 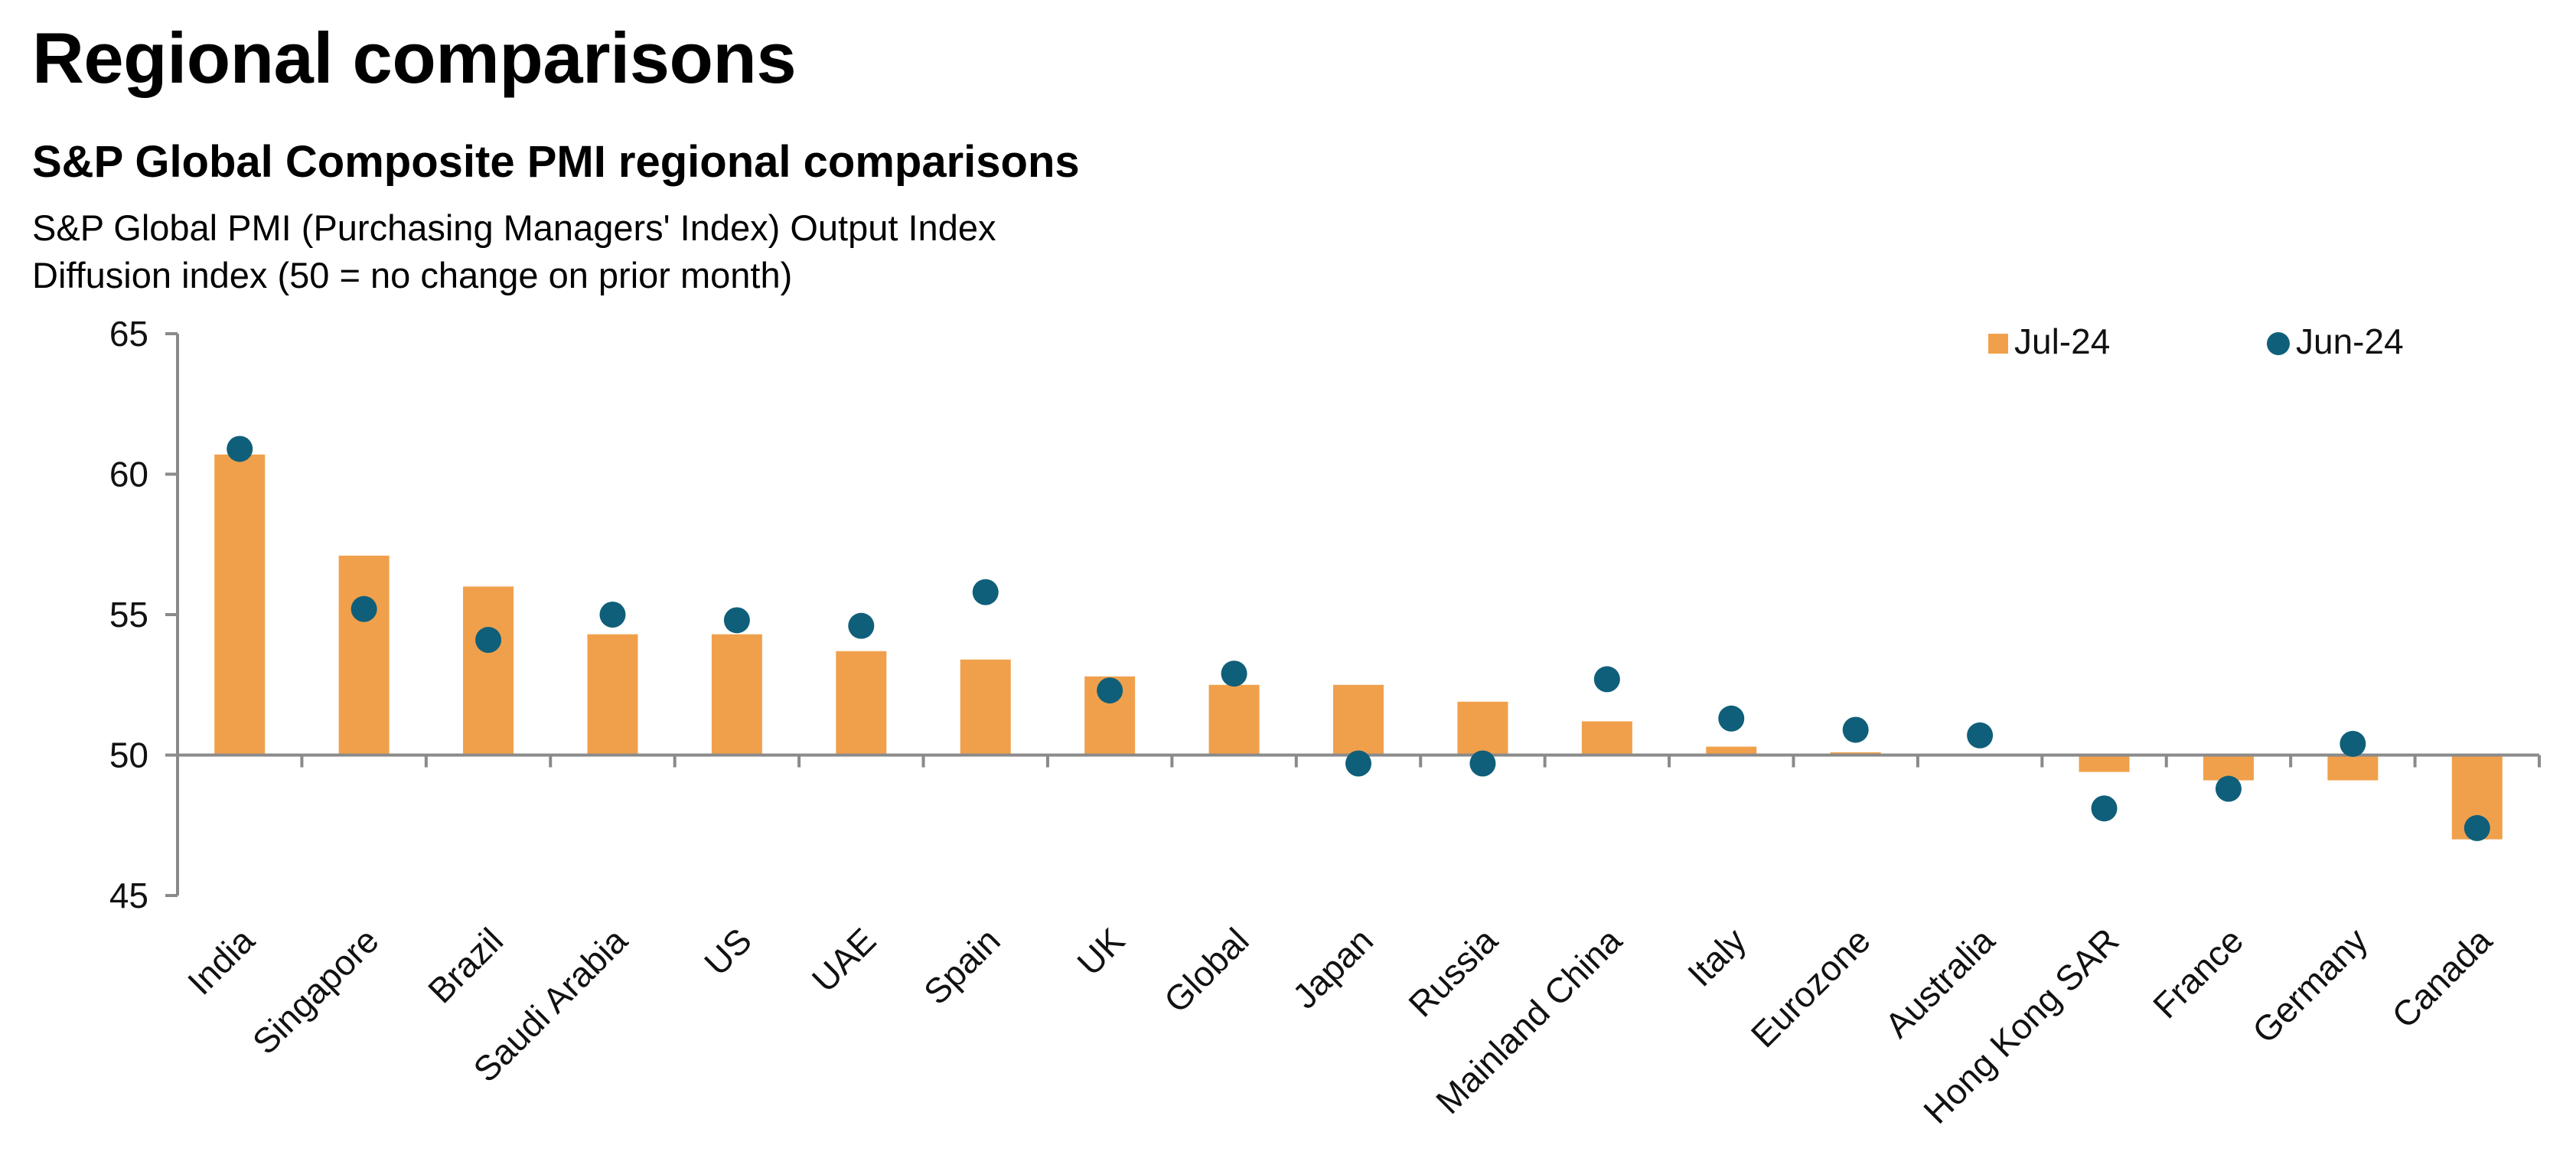 I want to click on y-tick-label: 50, so click(x=128, y=755).